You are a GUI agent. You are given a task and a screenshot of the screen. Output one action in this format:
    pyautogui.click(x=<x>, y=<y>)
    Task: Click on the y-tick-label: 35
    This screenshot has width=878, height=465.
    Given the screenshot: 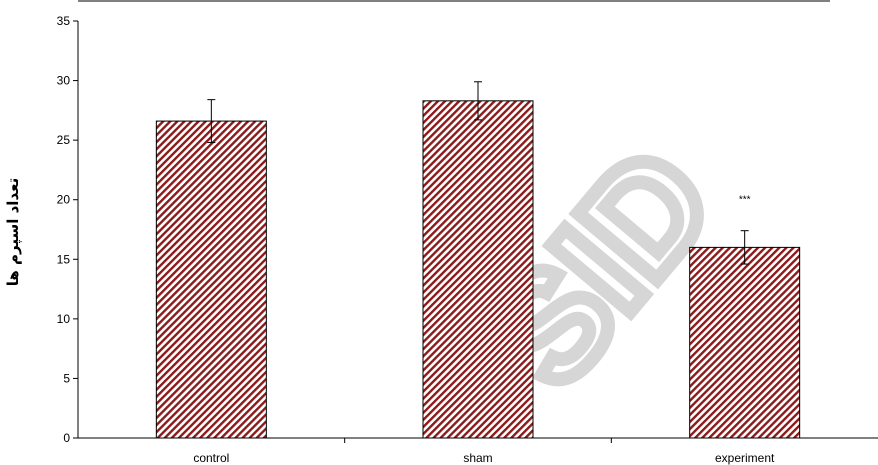 What is the action you would take?
    pyautogui.click(x=64, y=21)
    